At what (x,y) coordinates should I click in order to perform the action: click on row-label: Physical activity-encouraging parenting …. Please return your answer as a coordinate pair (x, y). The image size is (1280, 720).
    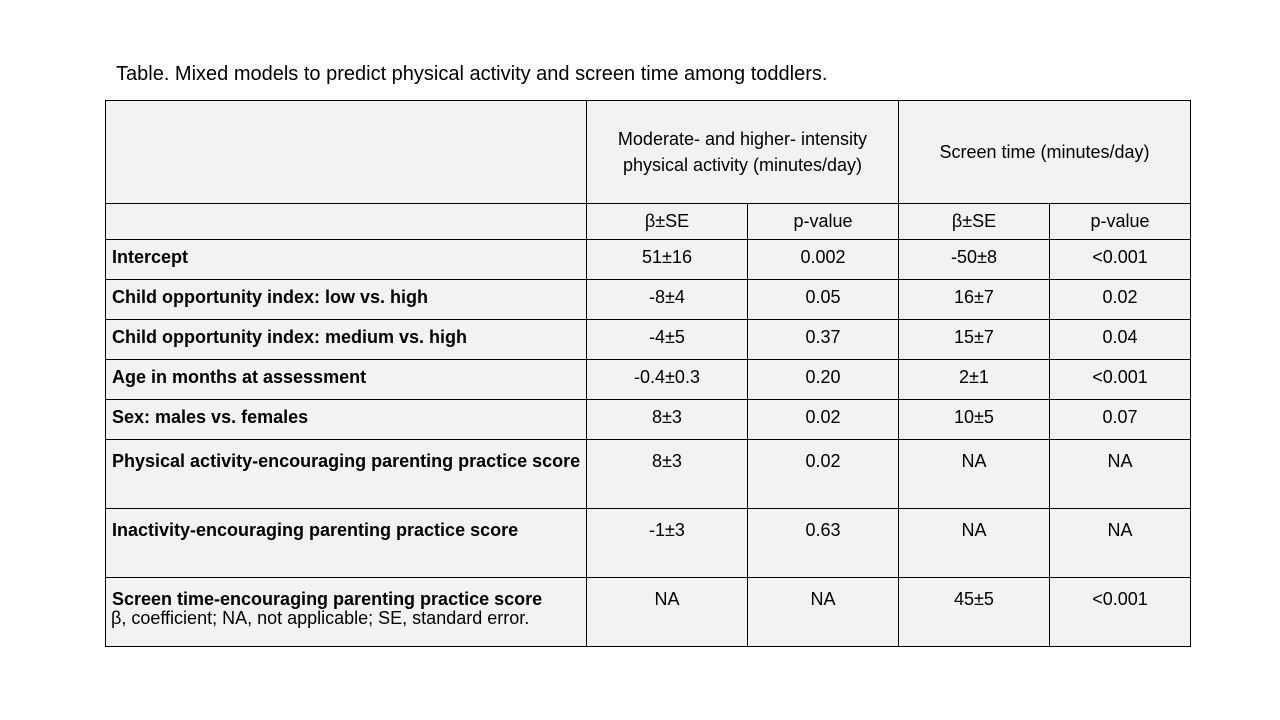
    Looking at the image, I should click on (346, 474).